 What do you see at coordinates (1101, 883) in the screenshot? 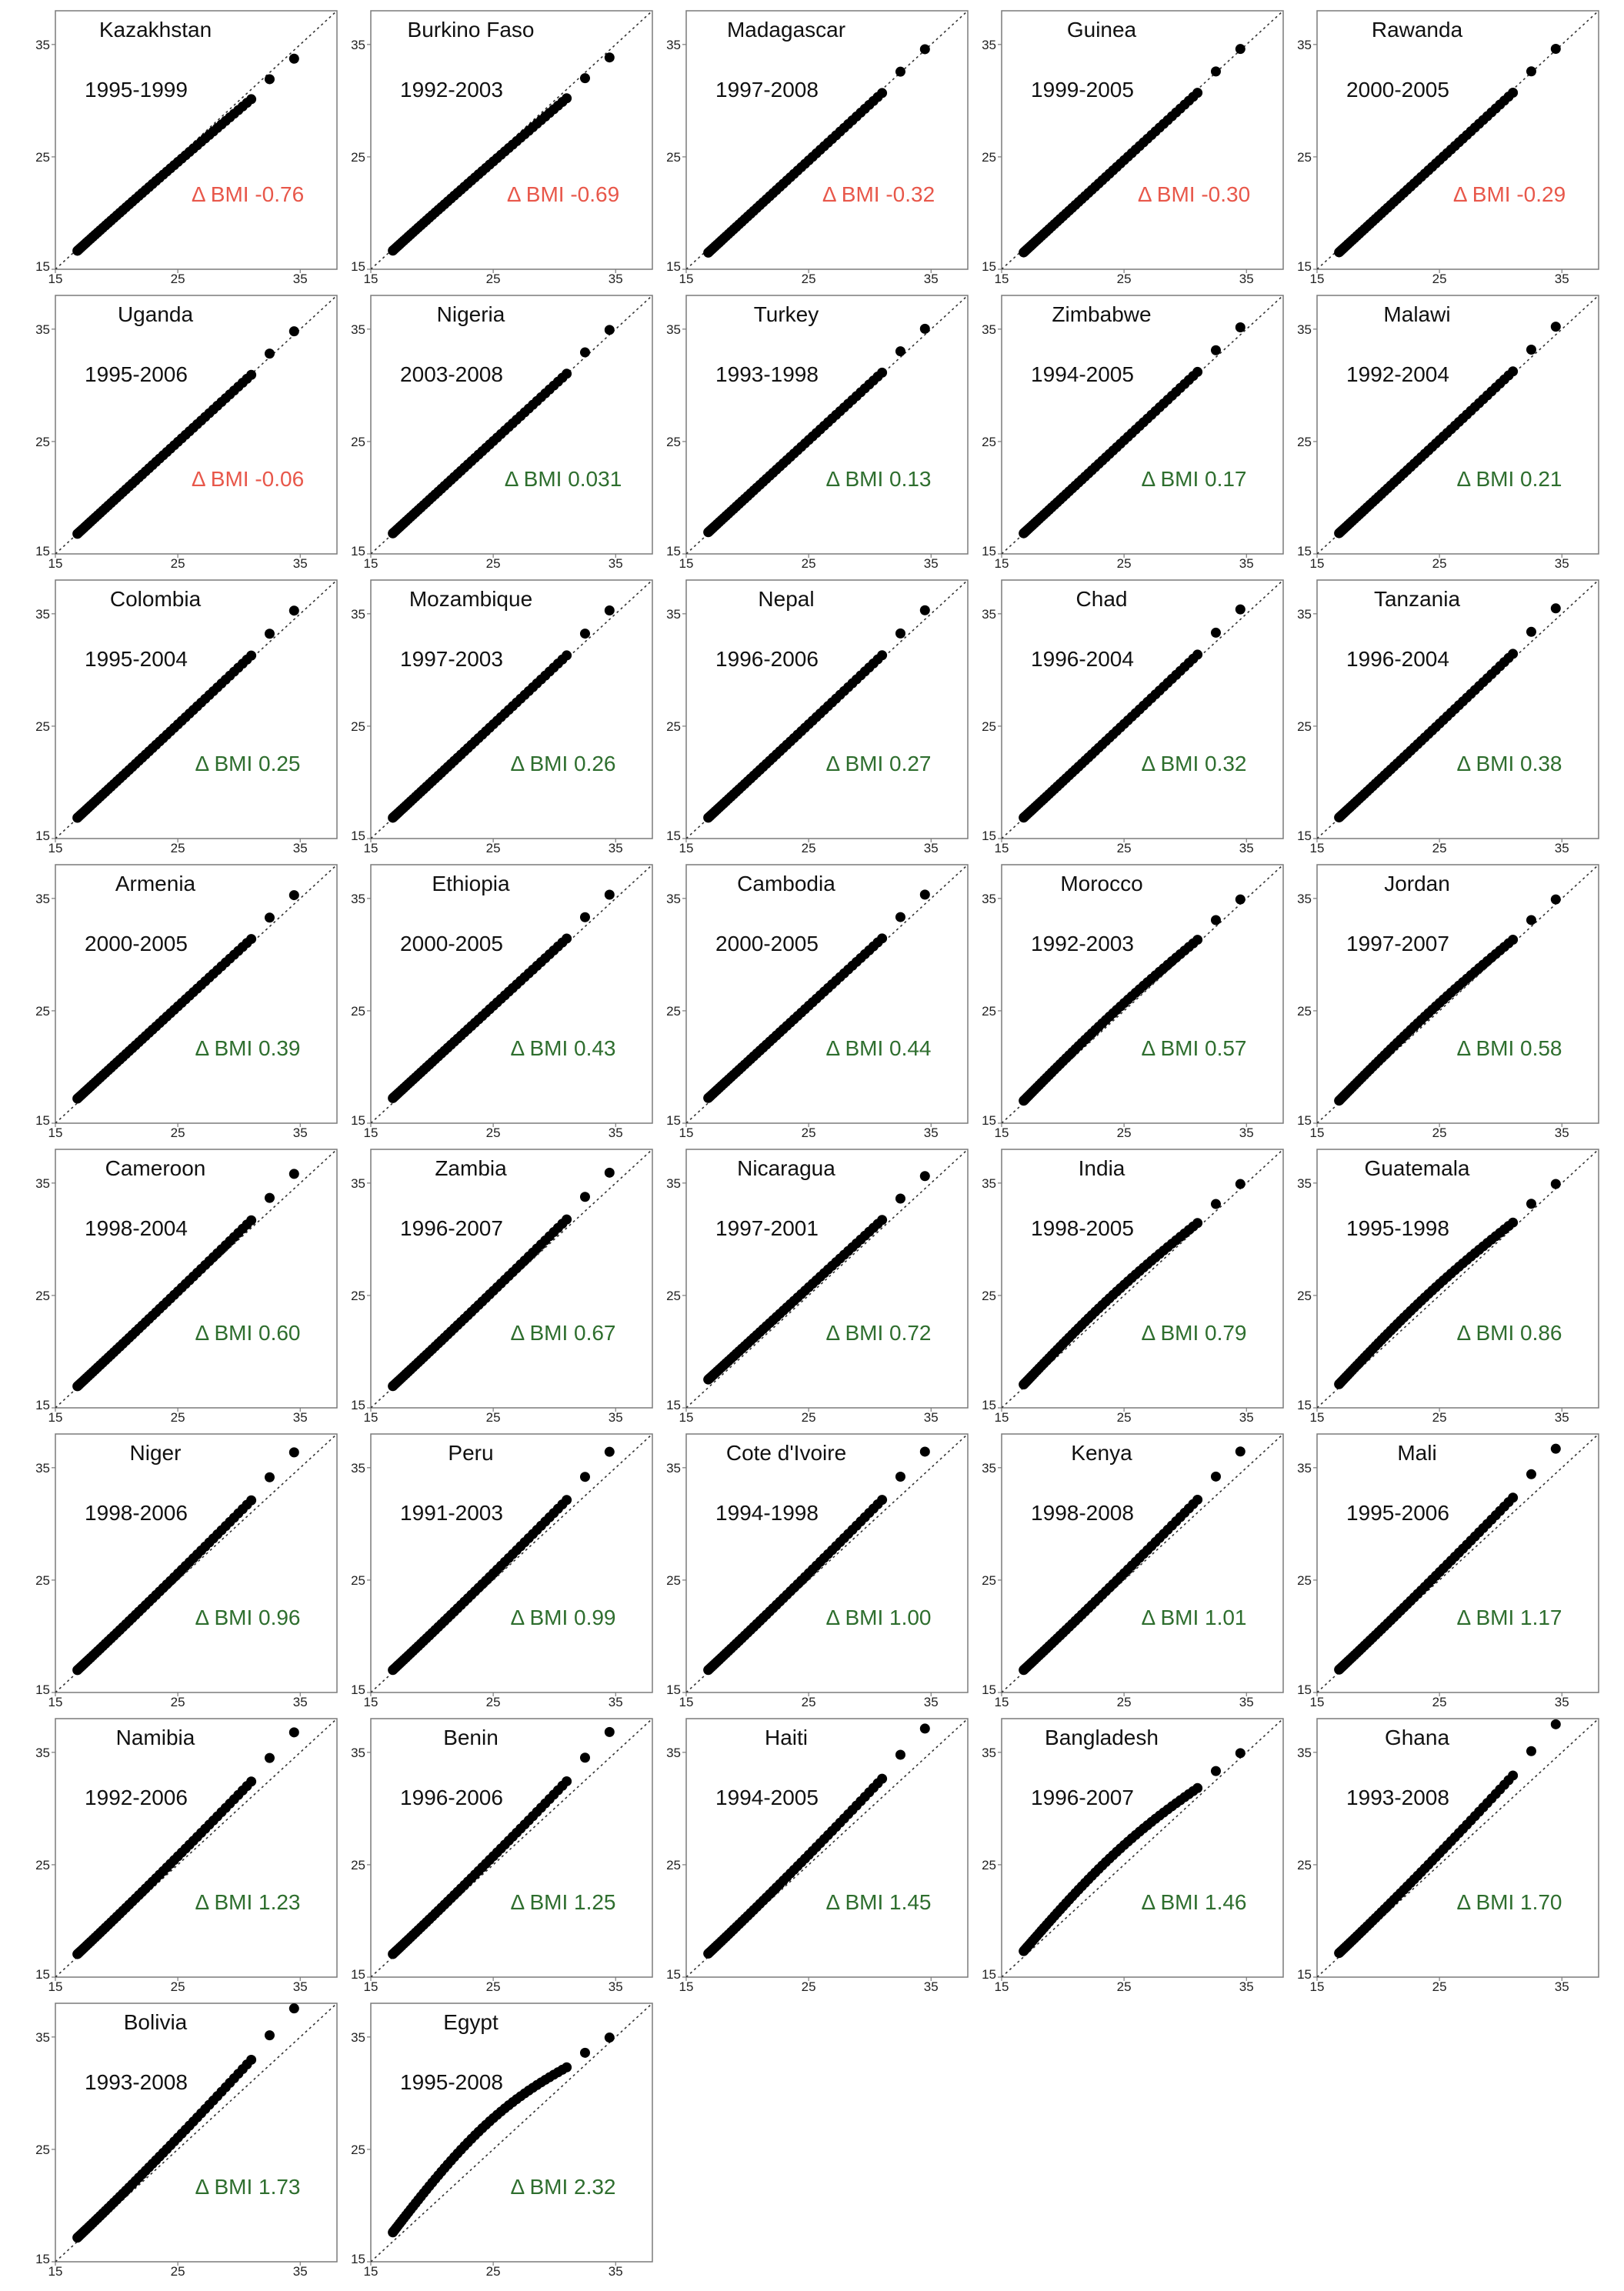
I see `country-label: Morocco` at bounding box center [1101, 883].